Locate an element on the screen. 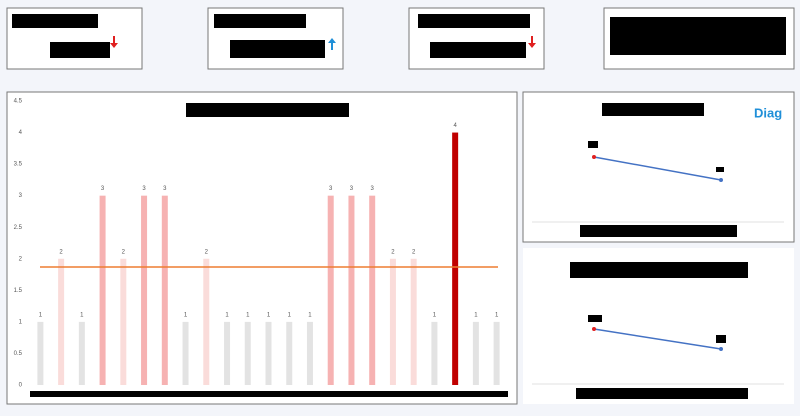  y-tick-label: 1 is located at coordinates (21, 322).